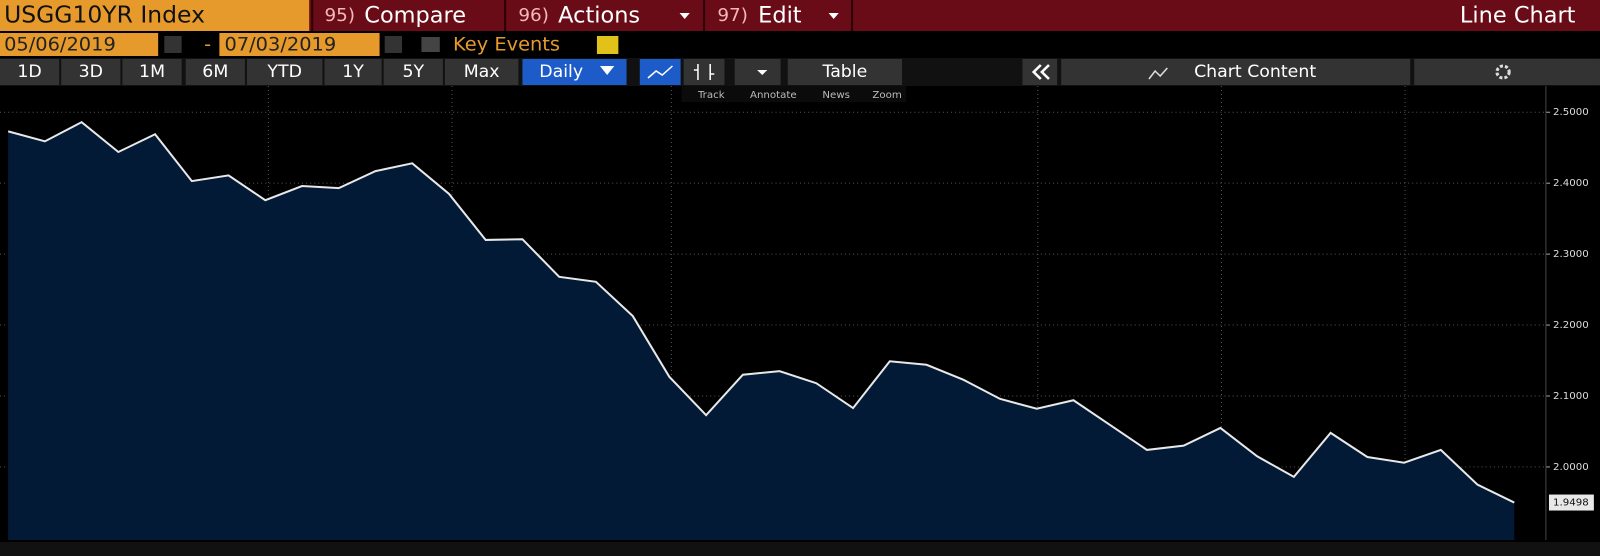  I want to click on collapse-icon, so click(1040, 72).